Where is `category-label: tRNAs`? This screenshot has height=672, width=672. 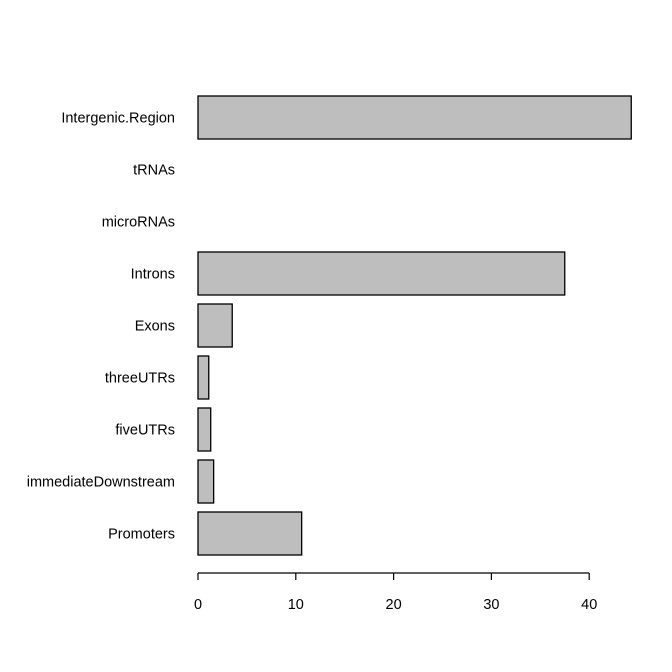
category-label: tRNAs is located at coordinates (154, 171).